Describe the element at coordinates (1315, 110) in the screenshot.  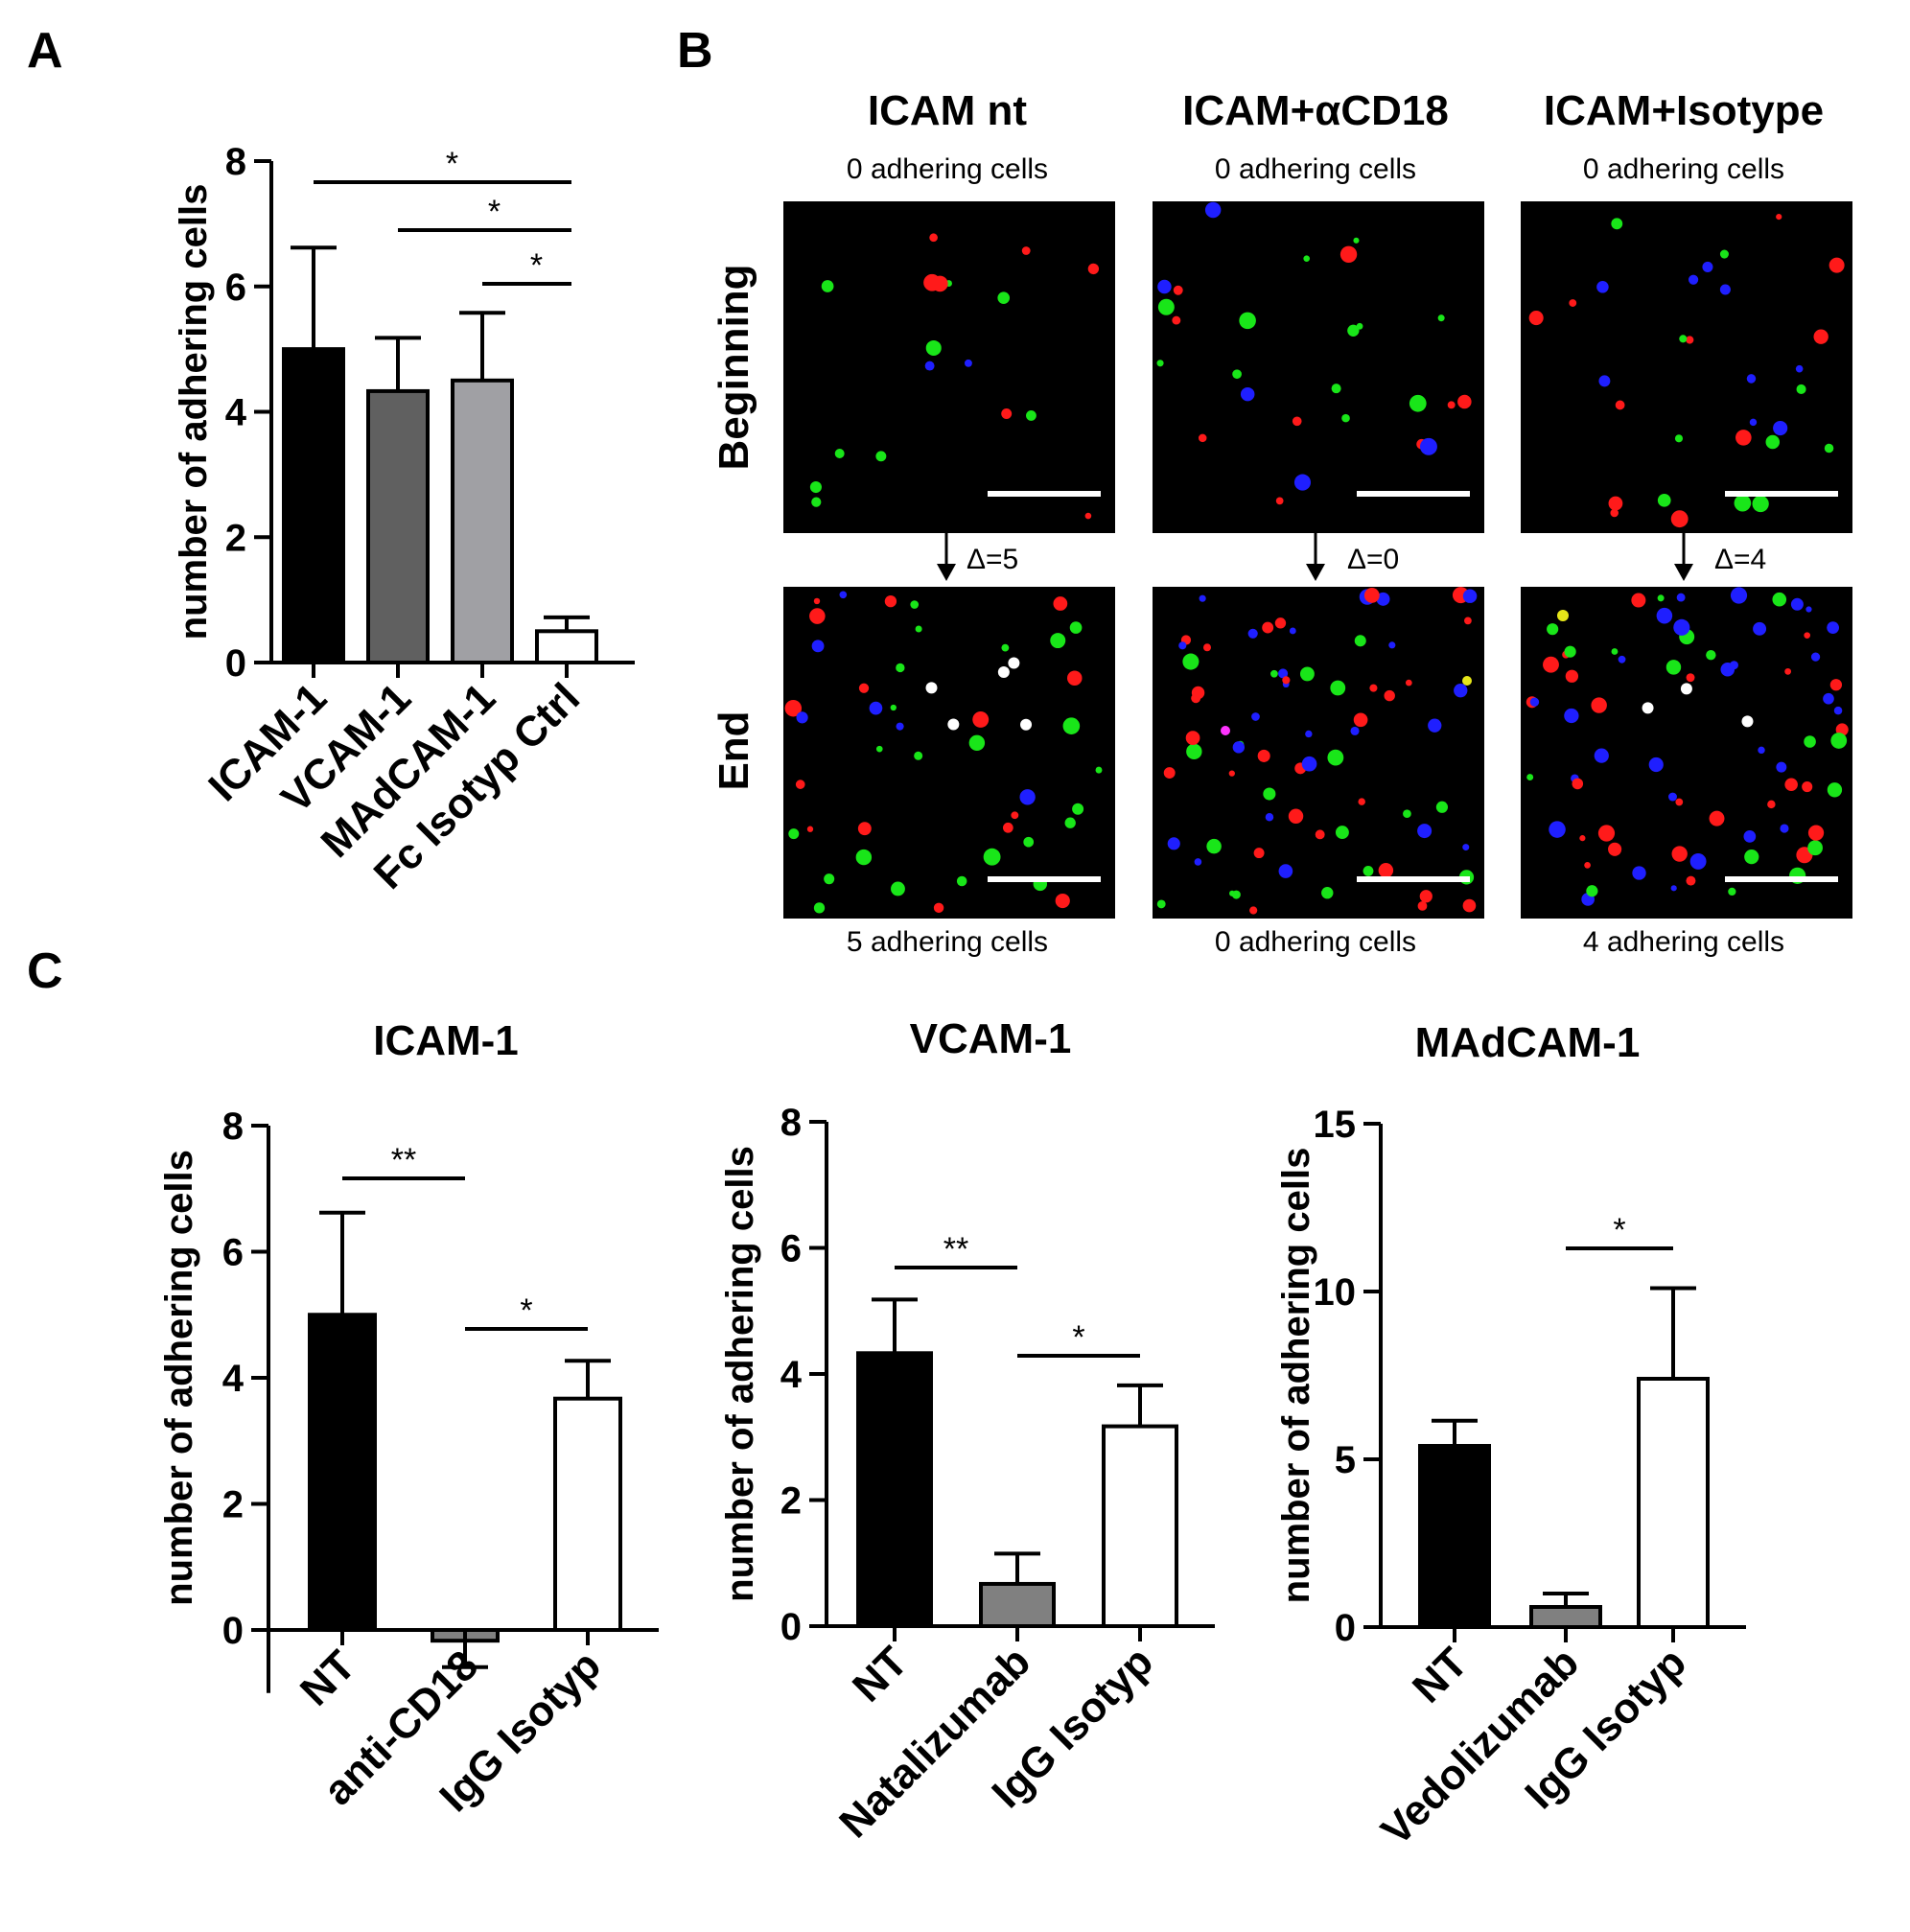
I see `column-title-icam-acd18: ICAM+αCD18` at that location.